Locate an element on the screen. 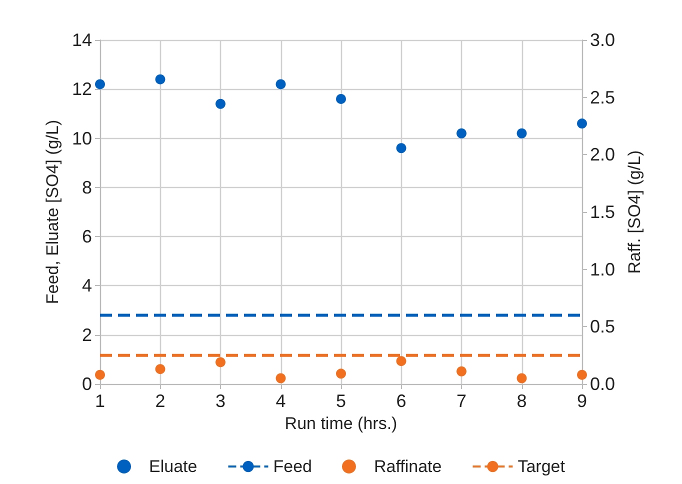  y2-tick-label: 2.5 is located at coordinates (603, 97).